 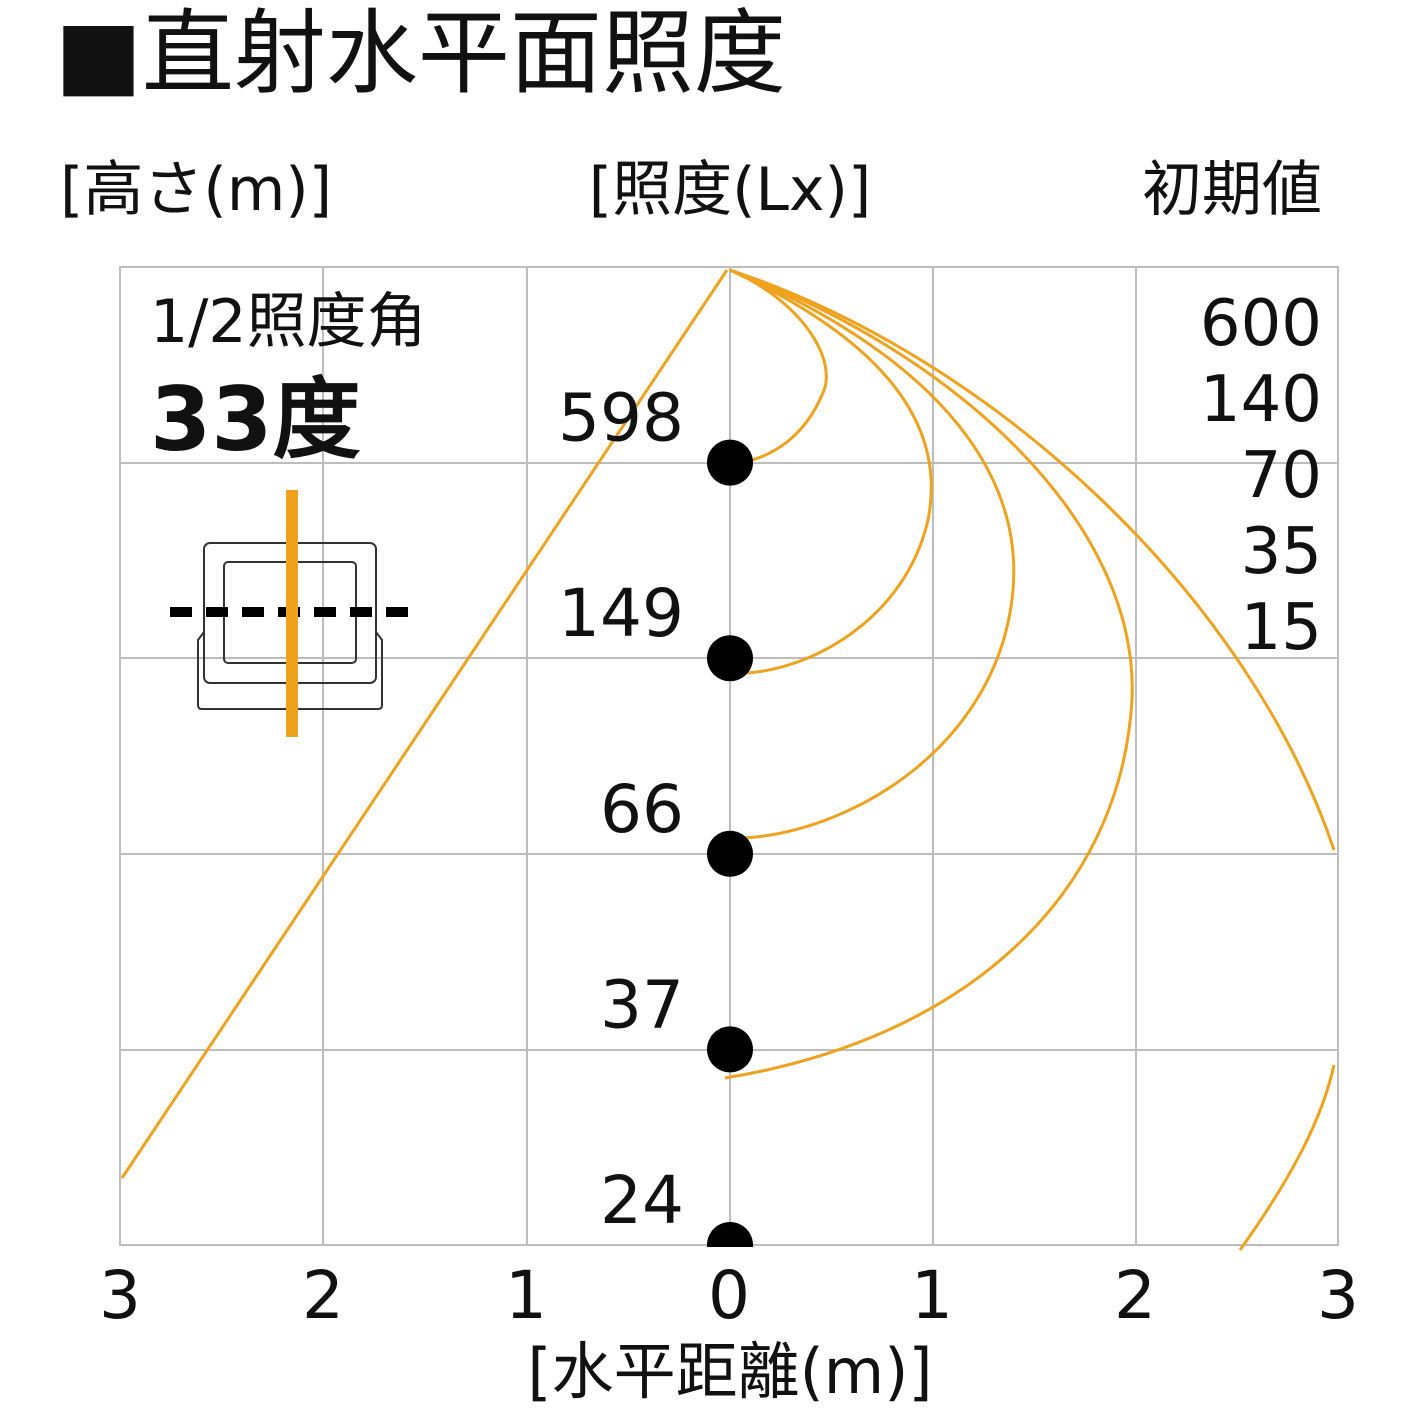 I want to click on x-axis-label: [水平距離(m)], so click(x=729, y=1371).